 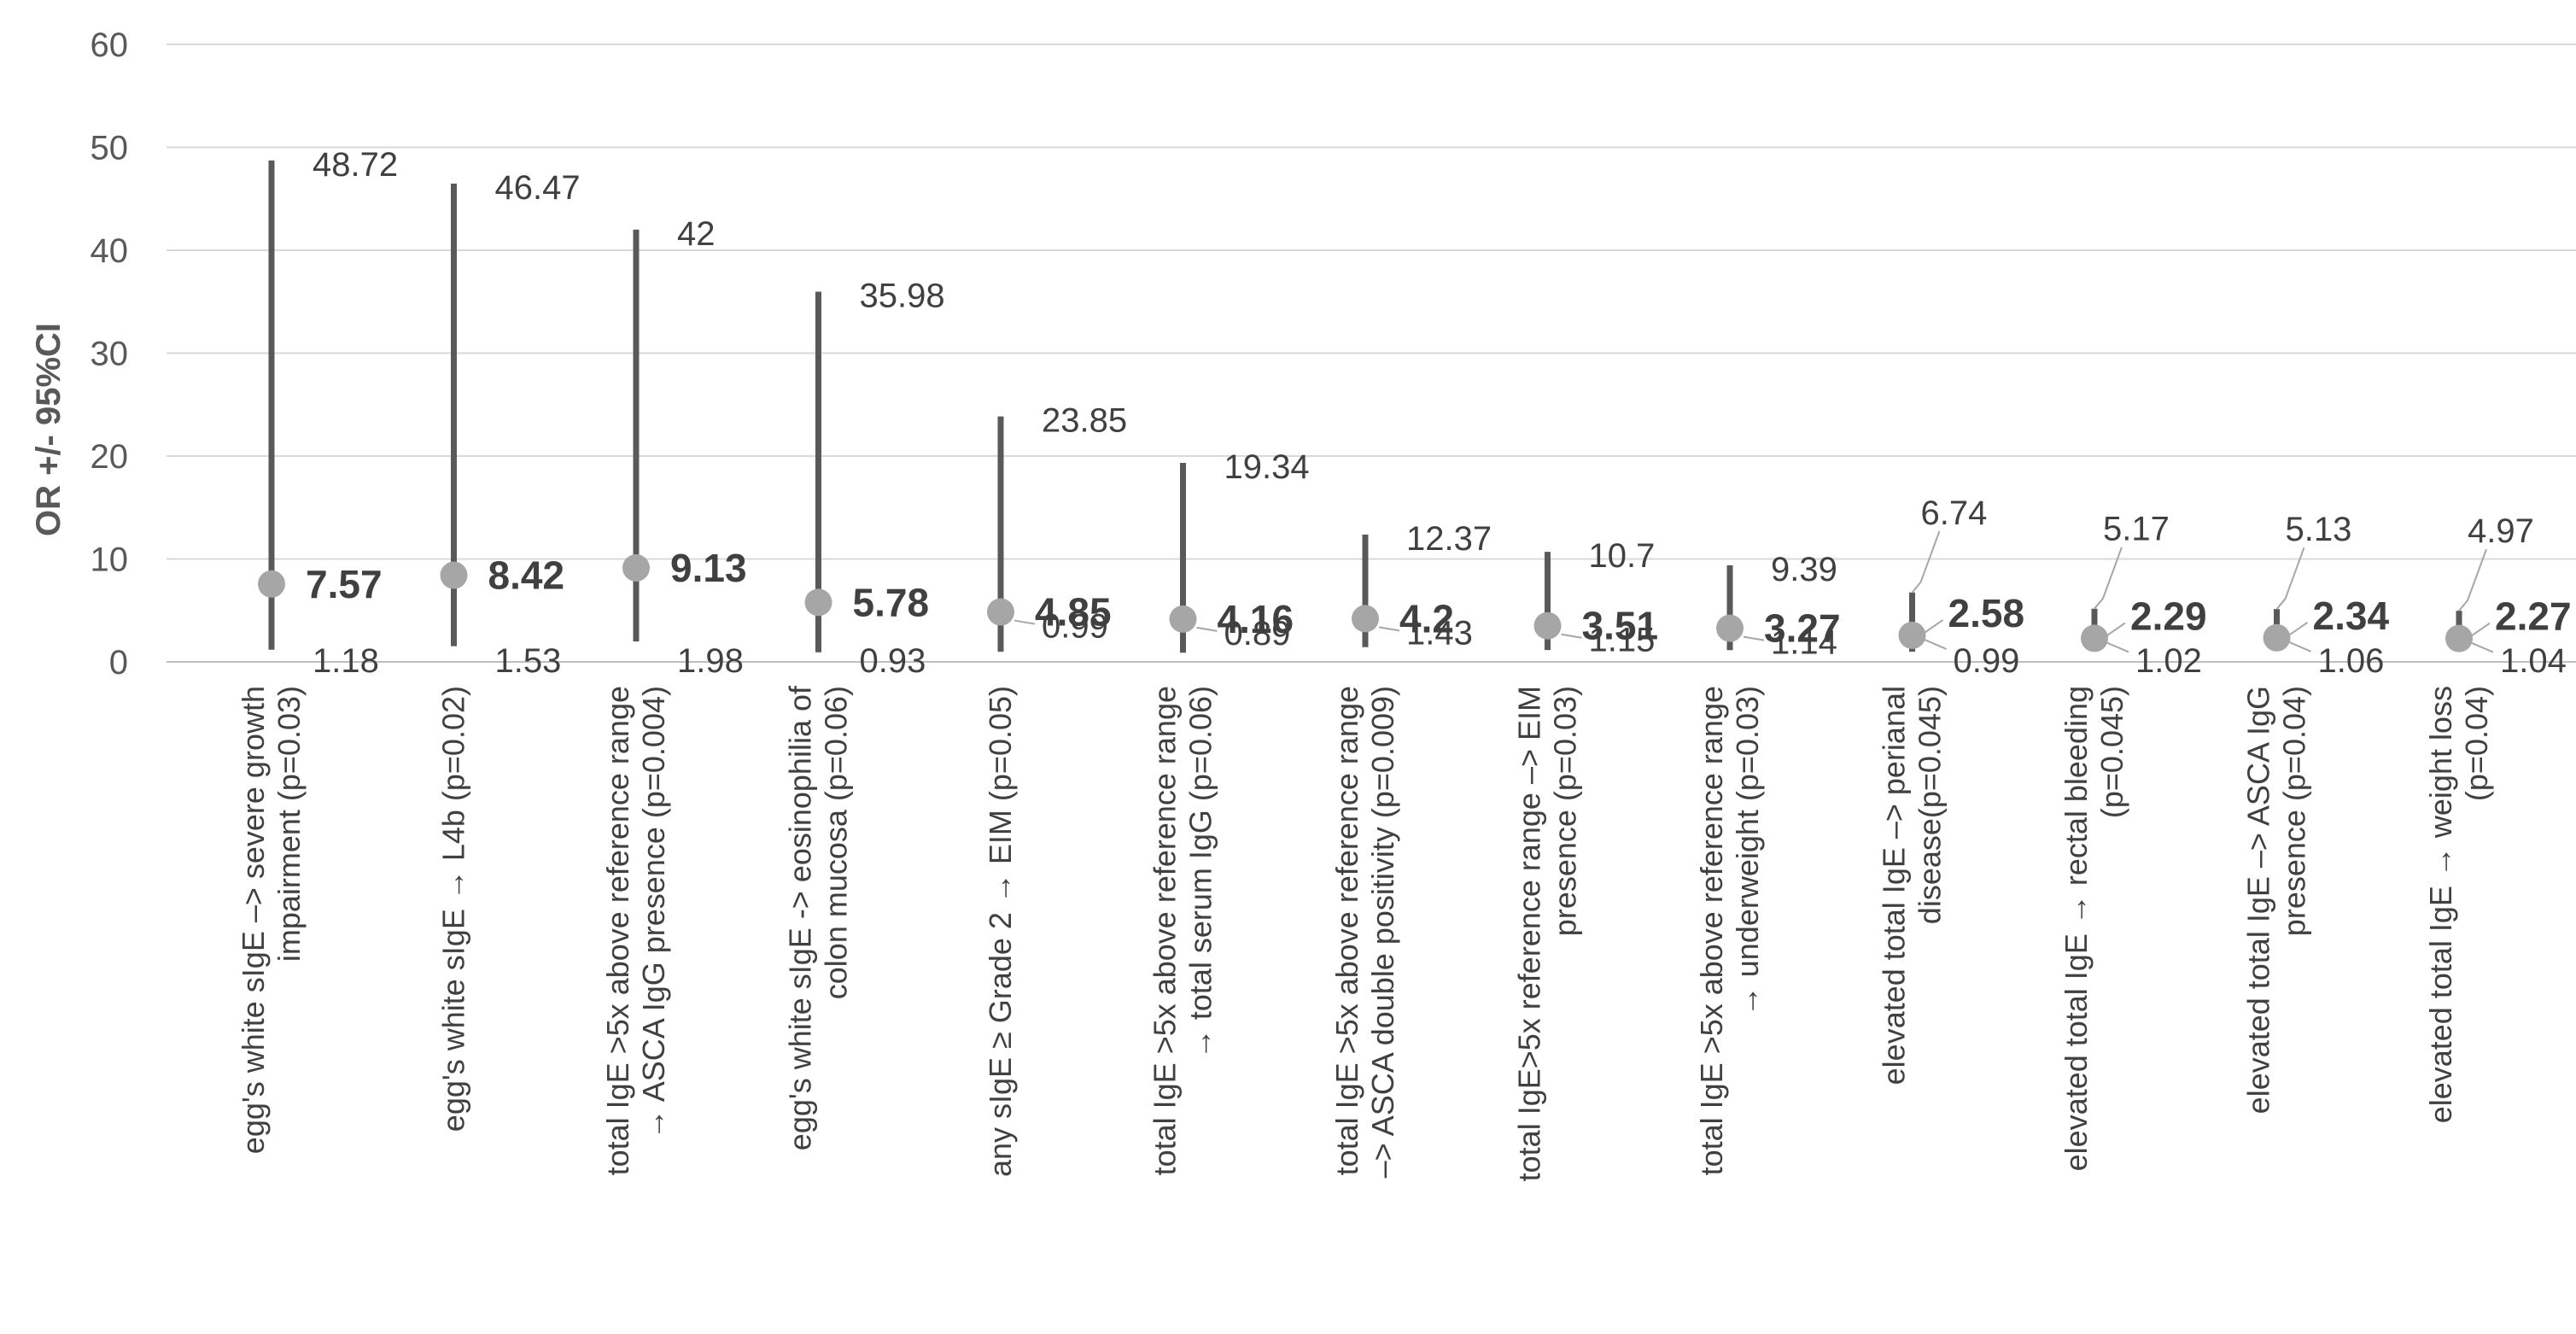 What do you see at coordinates (110, 560) in the screenshot?
I see `y-tick-label: 10` at bounding box center [110, 560].